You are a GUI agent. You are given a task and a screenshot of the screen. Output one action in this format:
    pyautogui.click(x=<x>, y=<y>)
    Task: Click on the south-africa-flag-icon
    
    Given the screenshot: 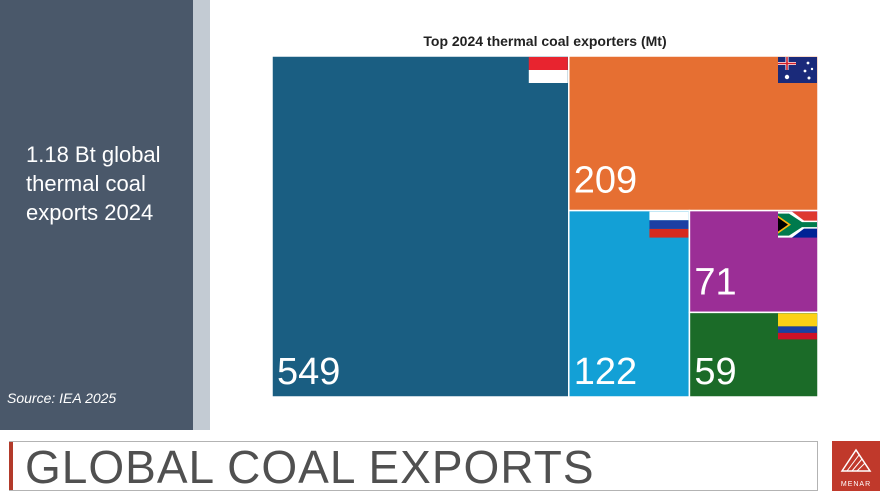 What is the action you would take?
    pyautogui.click(x=797, y=224)
    